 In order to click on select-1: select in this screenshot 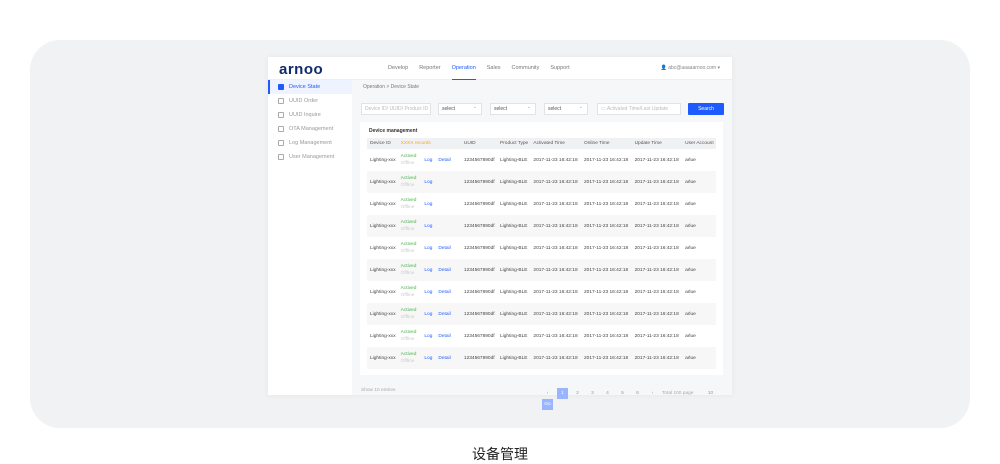, I will do `click(460, 108)`.